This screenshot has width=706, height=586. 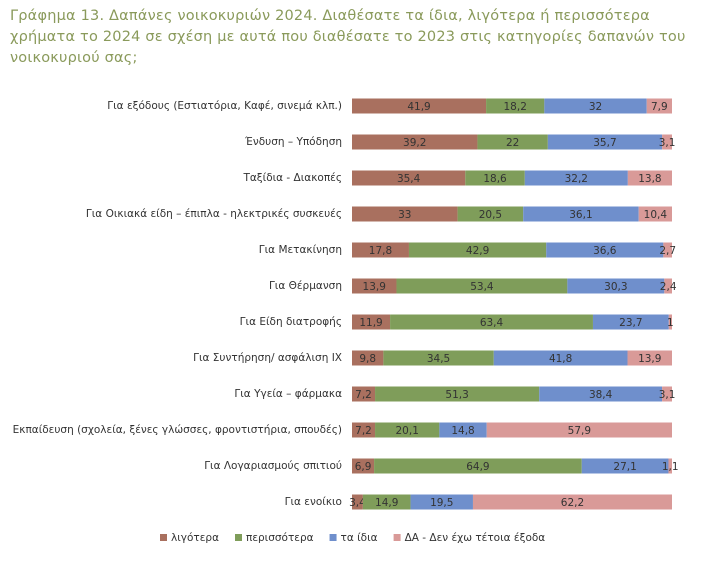 I want to click on category-label: Για Υγεία – φάρμακα, so click(x=288, y=394).